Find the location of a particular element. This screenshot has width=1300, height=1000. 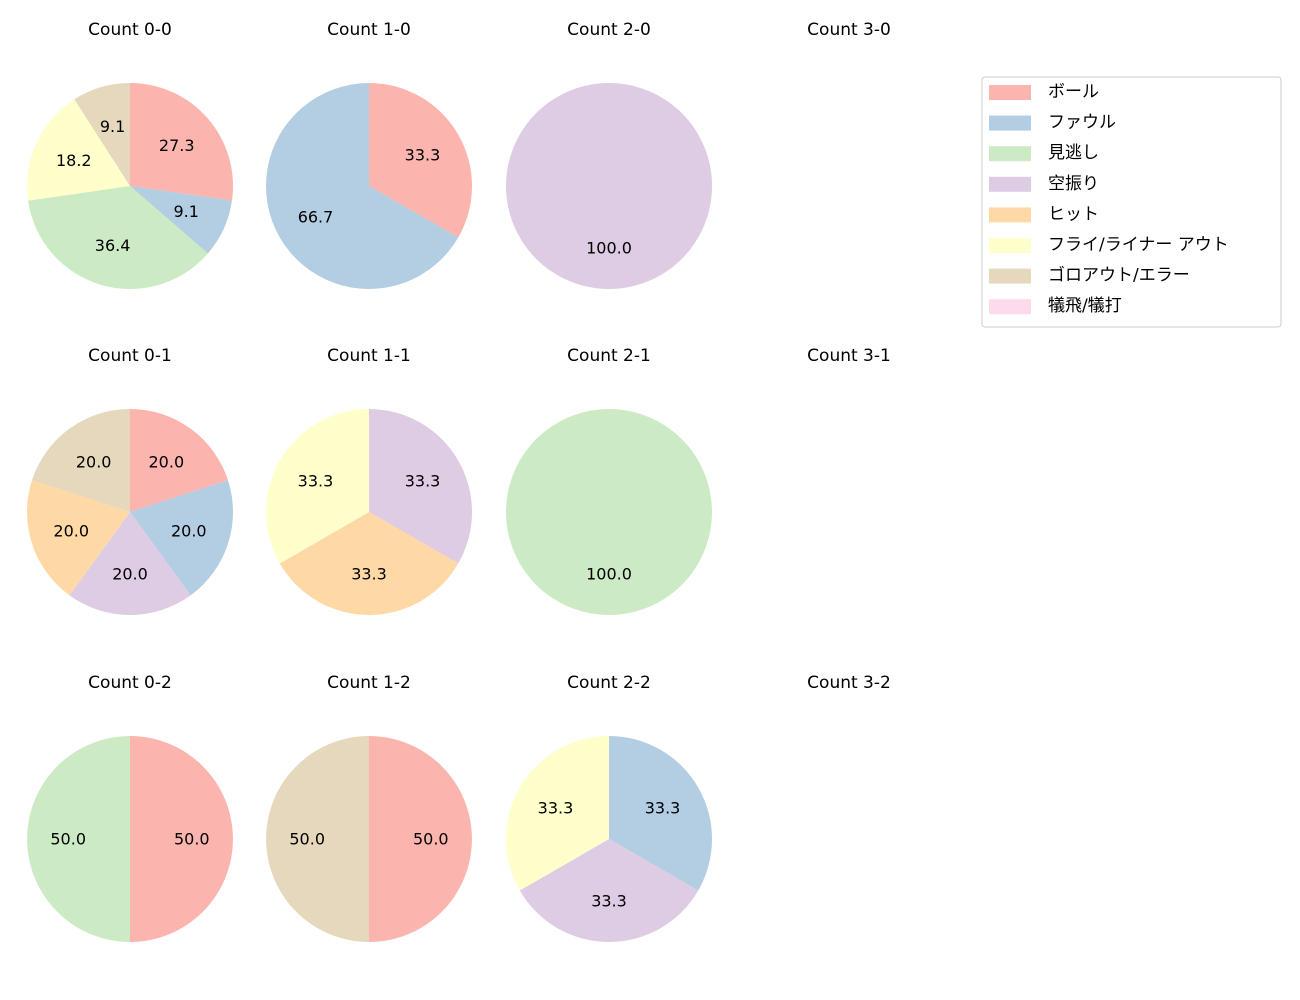

pie-title: Count 0-2 is located at coordinates (130, 683).